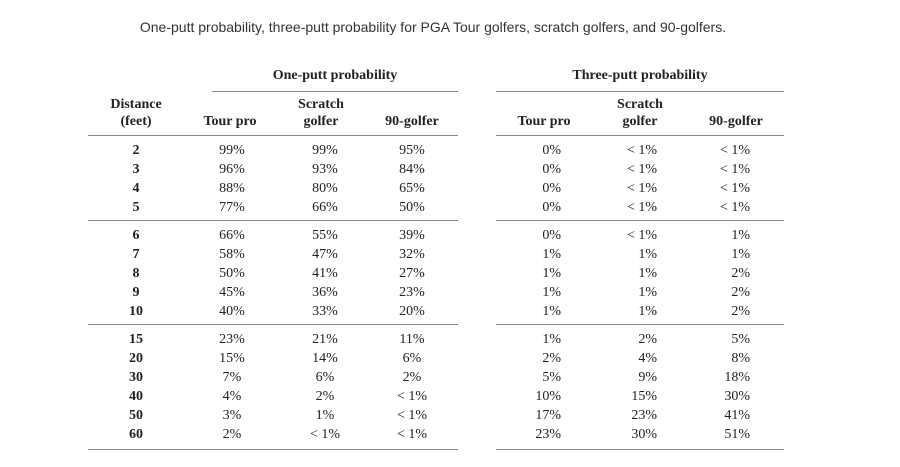 The width and height of the screenshot is (900, 467). Describe the element at coordinates (737, 377) in the screenshot. I see `three-putt-cell: 18%` at that location.